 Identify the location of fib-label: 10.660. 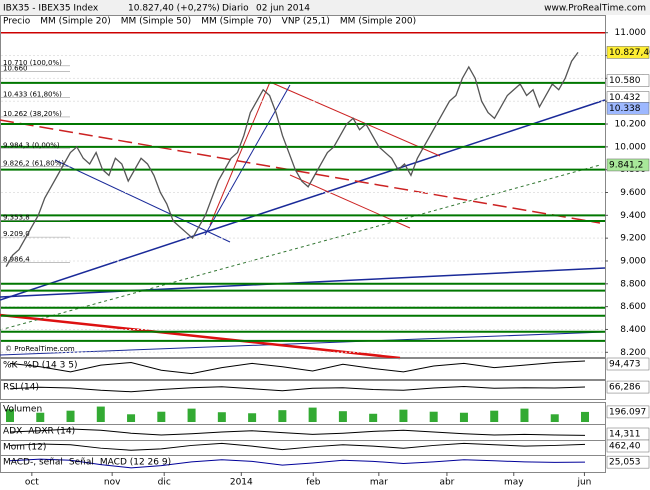
(15, 69).